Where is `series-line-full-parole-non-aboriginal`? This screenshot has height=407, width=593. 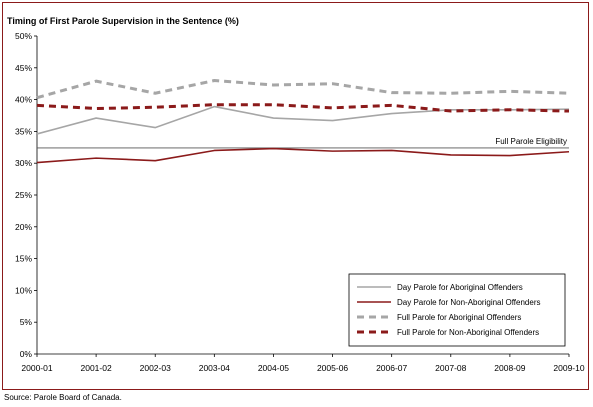
series-line-full-parole-non-aboriginal is located at coordinates (303, 108).